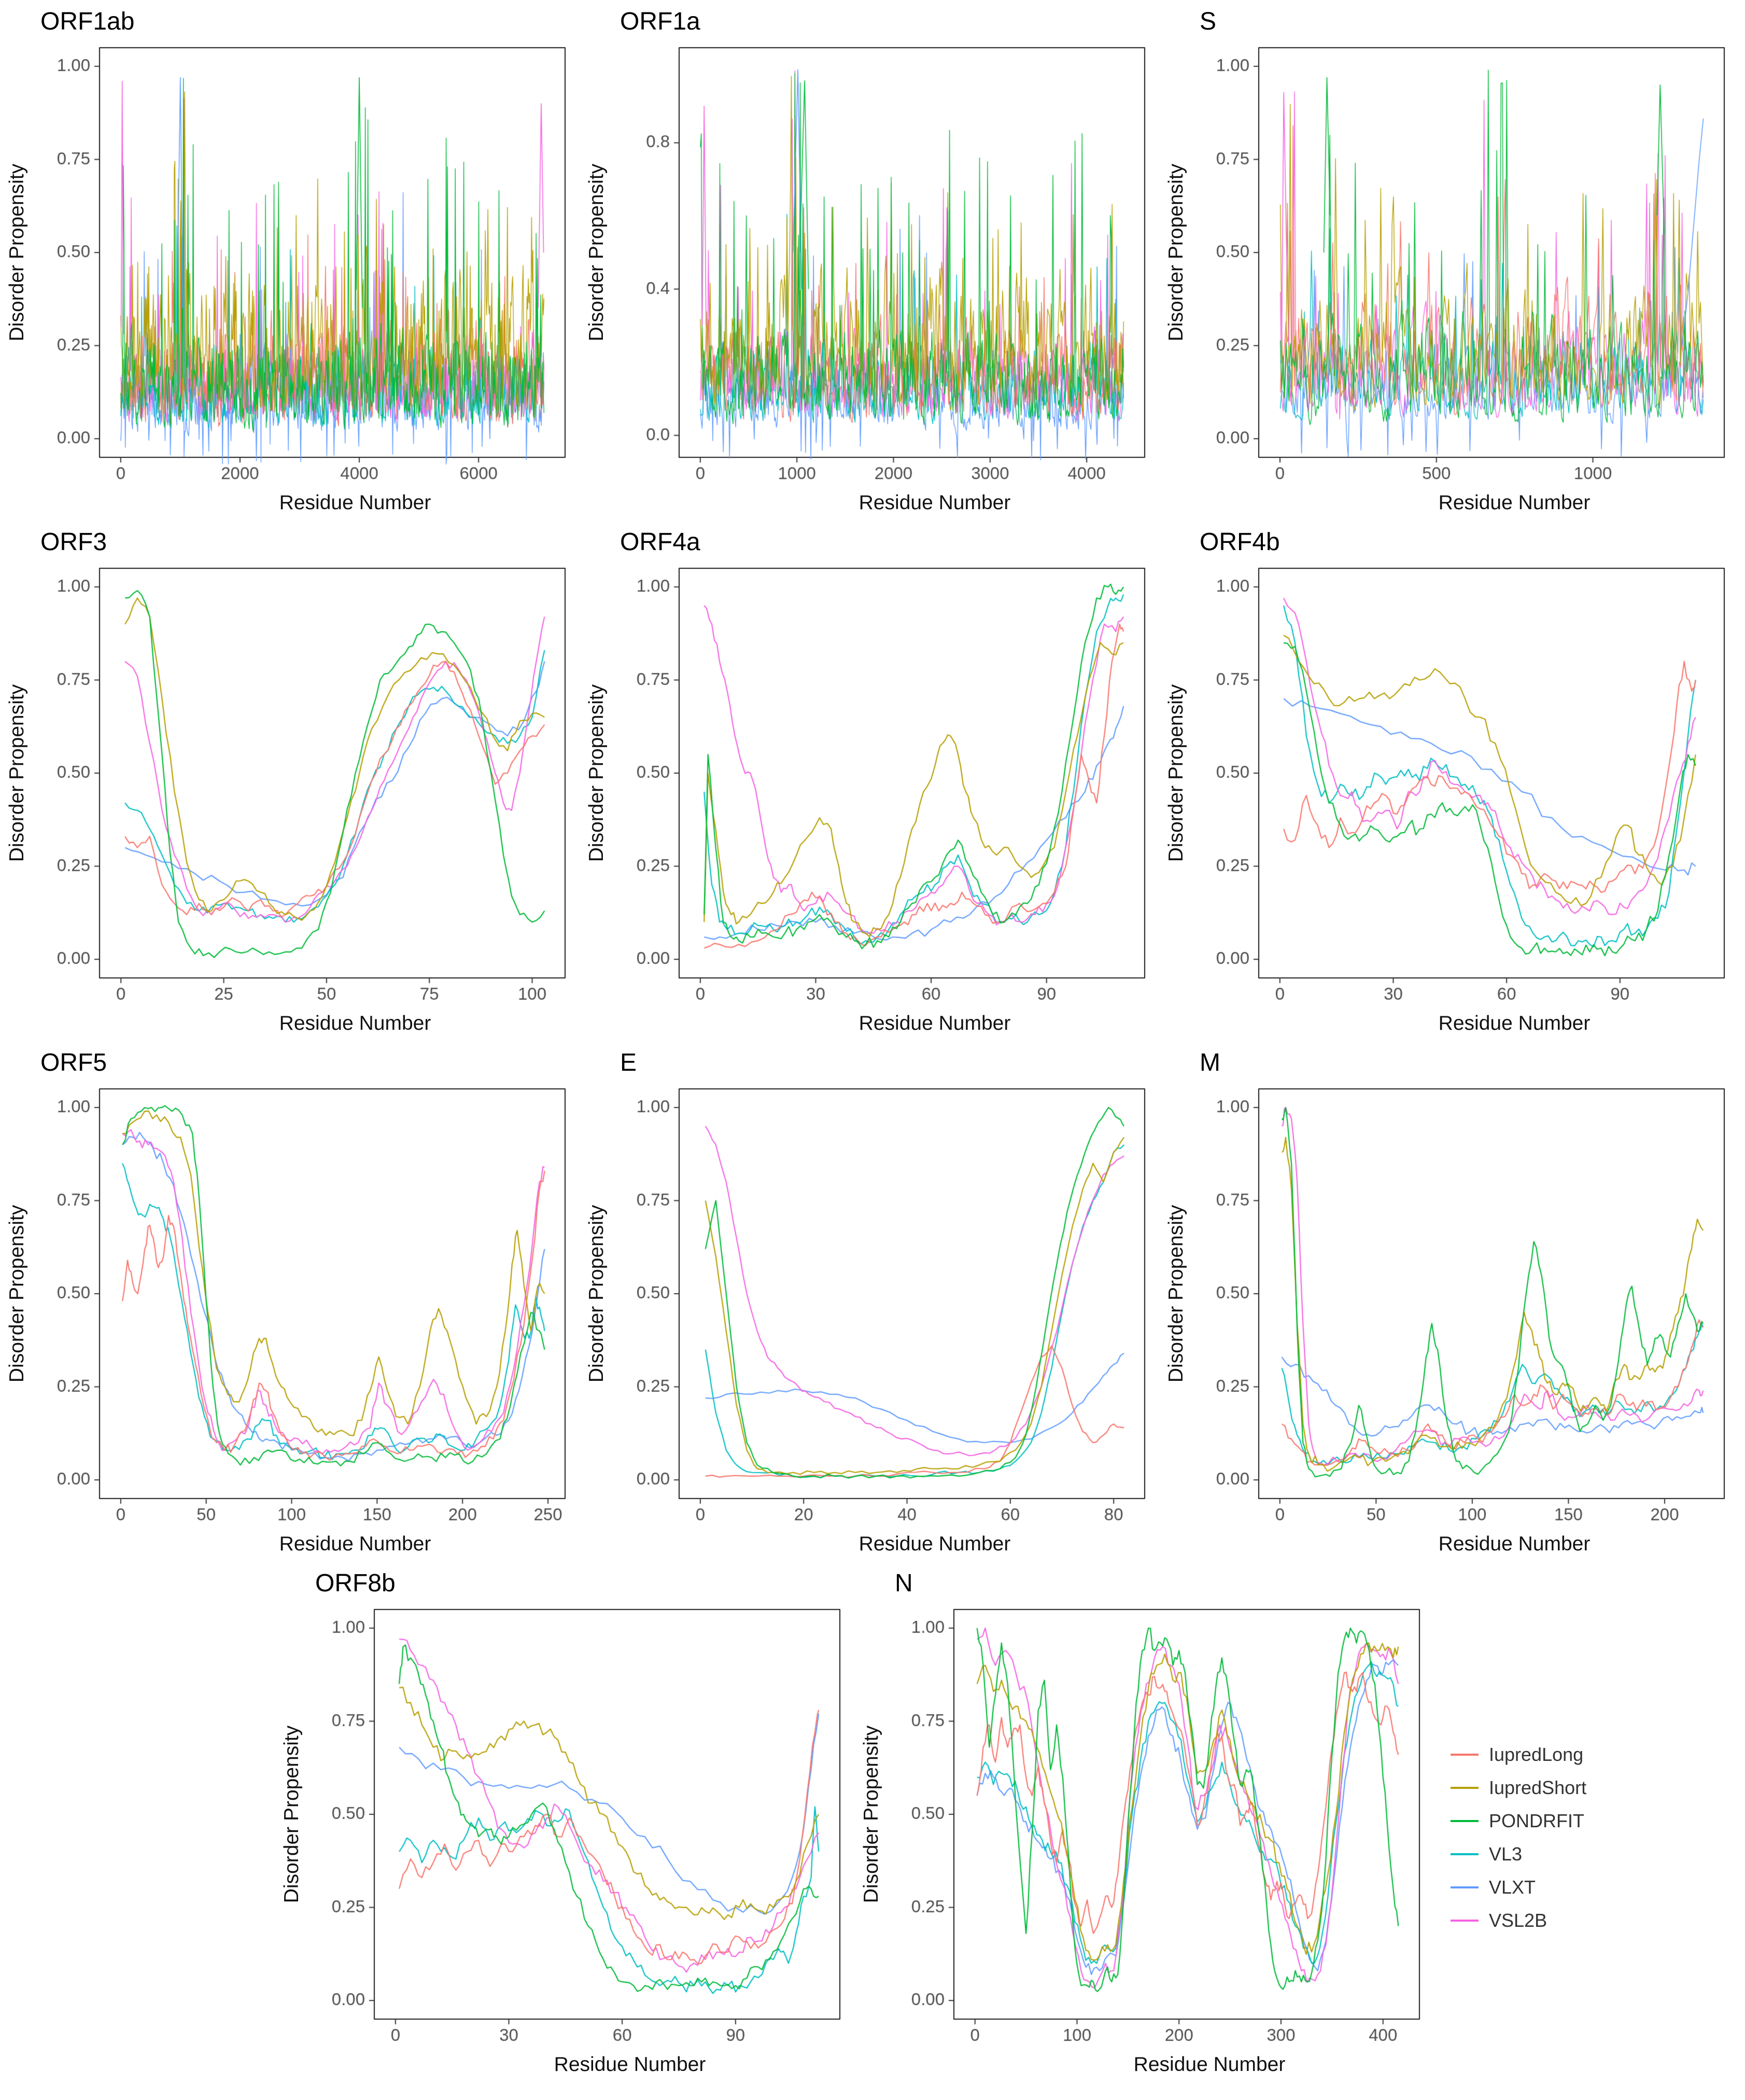  Describe the element at coordinates (882, 1306) in the screenshot. I see `e-chart-canvas` at that location.